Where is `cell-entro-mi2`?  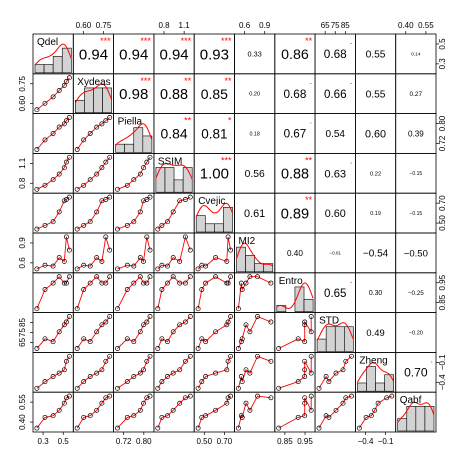
cell-entro-mi2 is located at coordinates (255, 292).